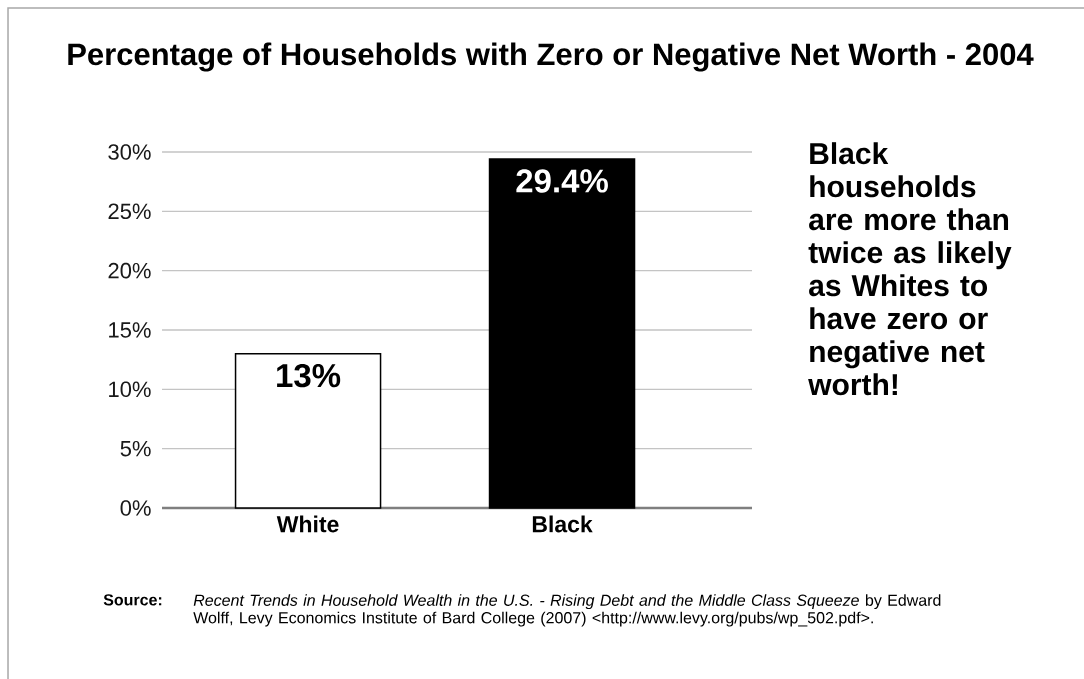 The width and height of the screenshot is (1084, 679). Describe the element at coordinates (562, 524) in the screenshot. I see `x-tick-label: Black` at that location.